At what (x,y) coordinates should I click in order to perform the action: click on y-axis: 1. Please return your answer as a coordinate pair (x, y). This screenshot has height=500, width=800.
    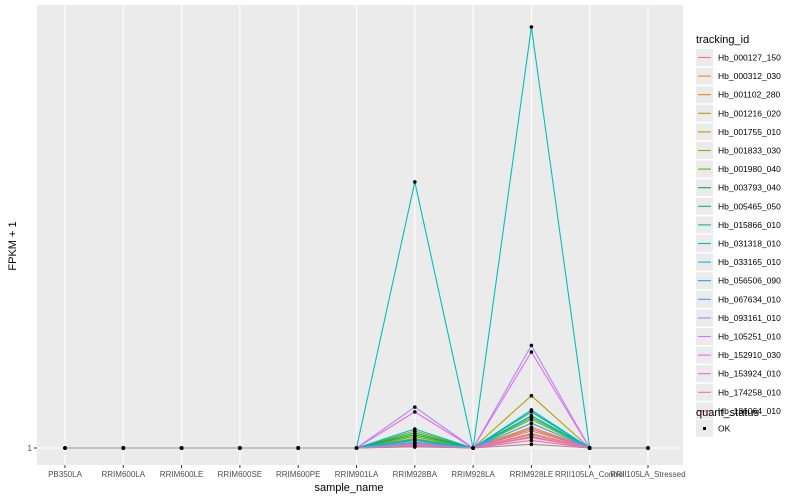
    Looking at the image, I should click on (32, 448).